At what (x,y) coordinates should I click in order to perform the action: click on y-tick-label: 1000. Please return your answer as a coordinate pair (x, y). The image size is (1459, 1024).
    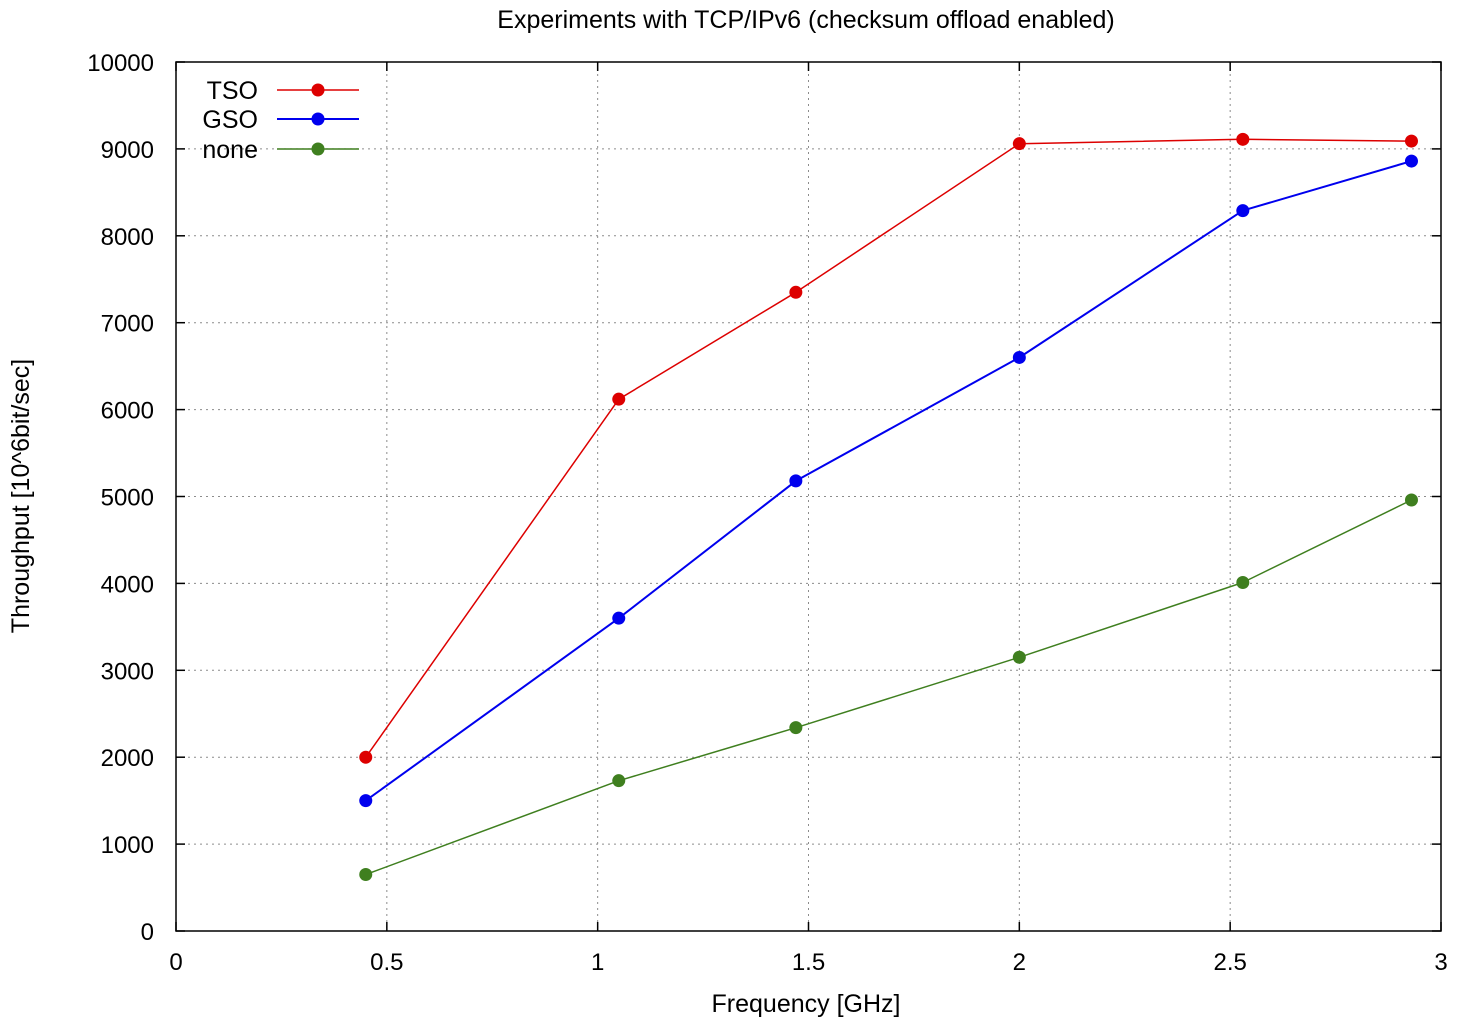
    Looking at the image, I should click on (127, 845).